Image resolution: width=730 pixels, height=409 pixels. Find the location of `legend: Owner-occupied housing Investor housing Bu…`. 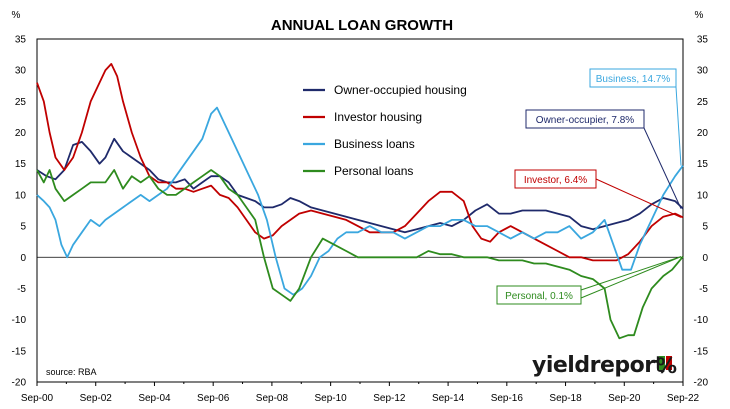

legend: Owner-occupied housing Investor housing Bu… is located at coordinates (385, 130).